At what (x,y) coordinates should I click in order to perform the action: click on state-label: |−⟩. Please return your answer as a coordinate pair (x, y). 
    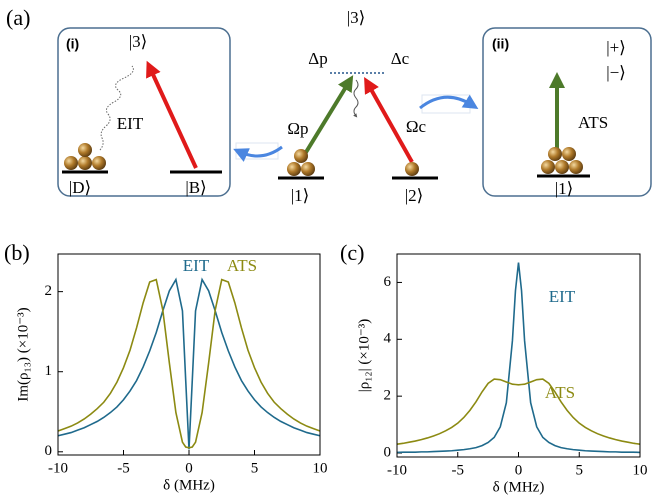
    Looking at the image, I should click on (616, 72).